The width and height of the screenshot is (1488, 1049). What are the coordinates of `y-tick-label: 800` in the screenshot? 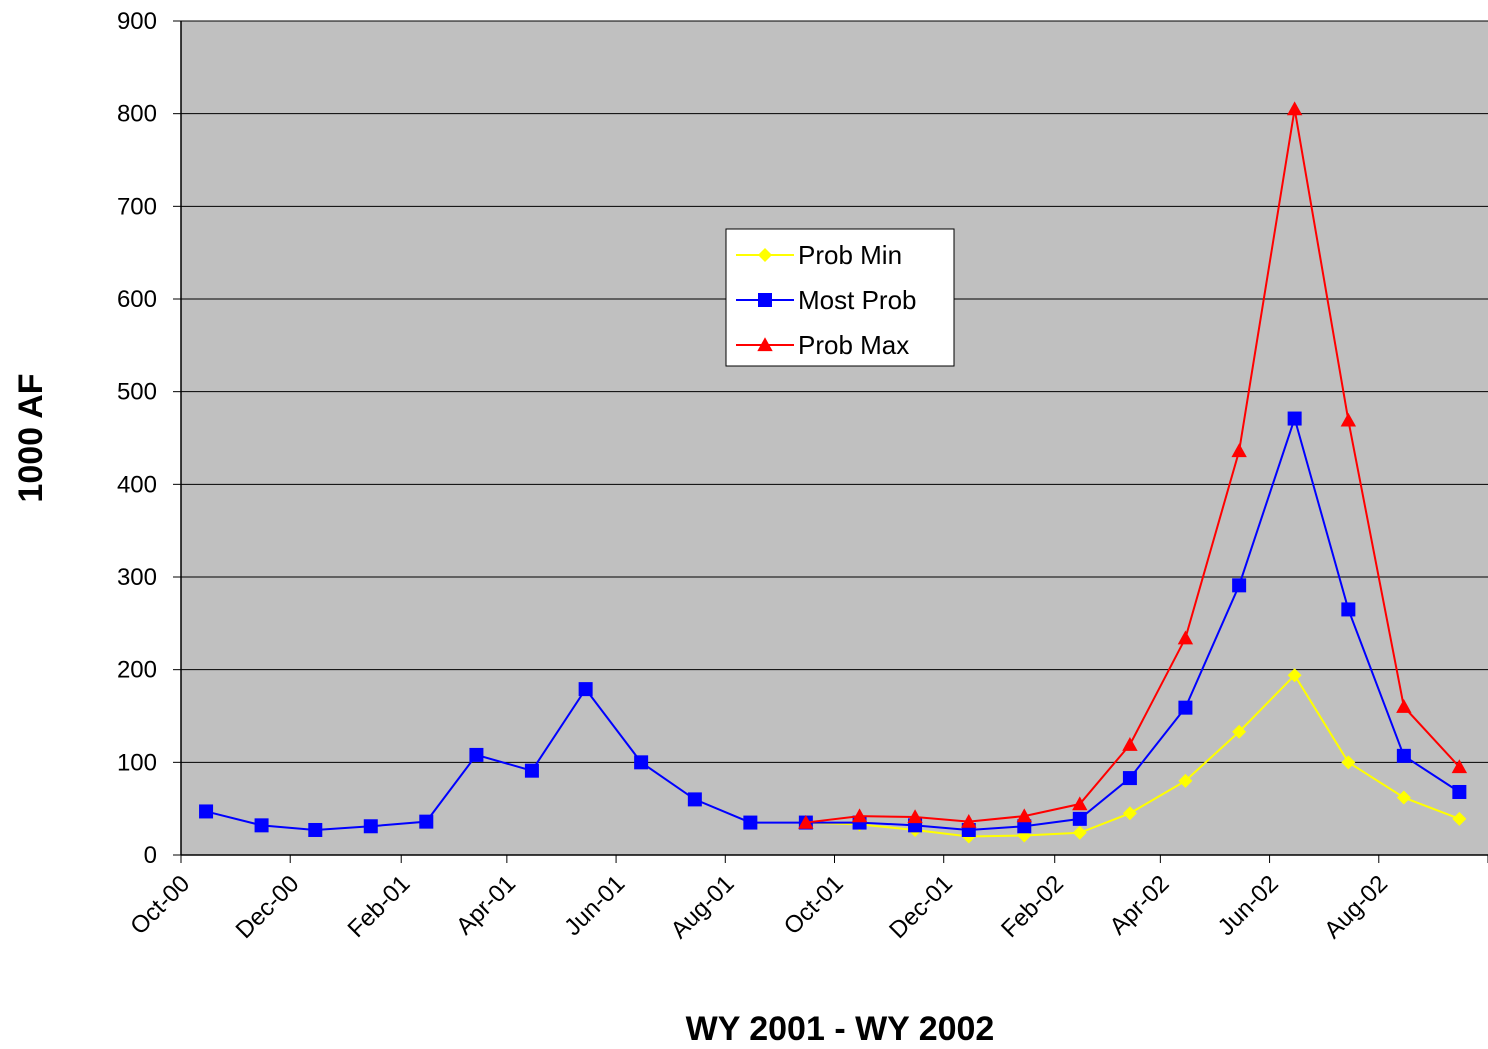 It's located at (137, 114).